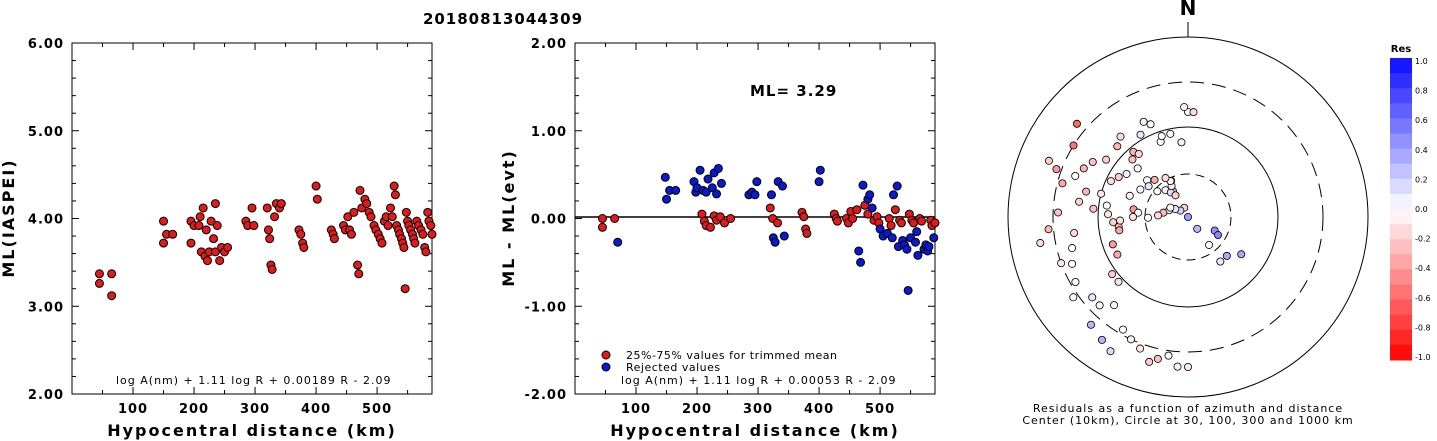  Describe the element at coordinates (1421, 61) in the screenshot. I see `colorbar-tick-label: 1.0` at that location.